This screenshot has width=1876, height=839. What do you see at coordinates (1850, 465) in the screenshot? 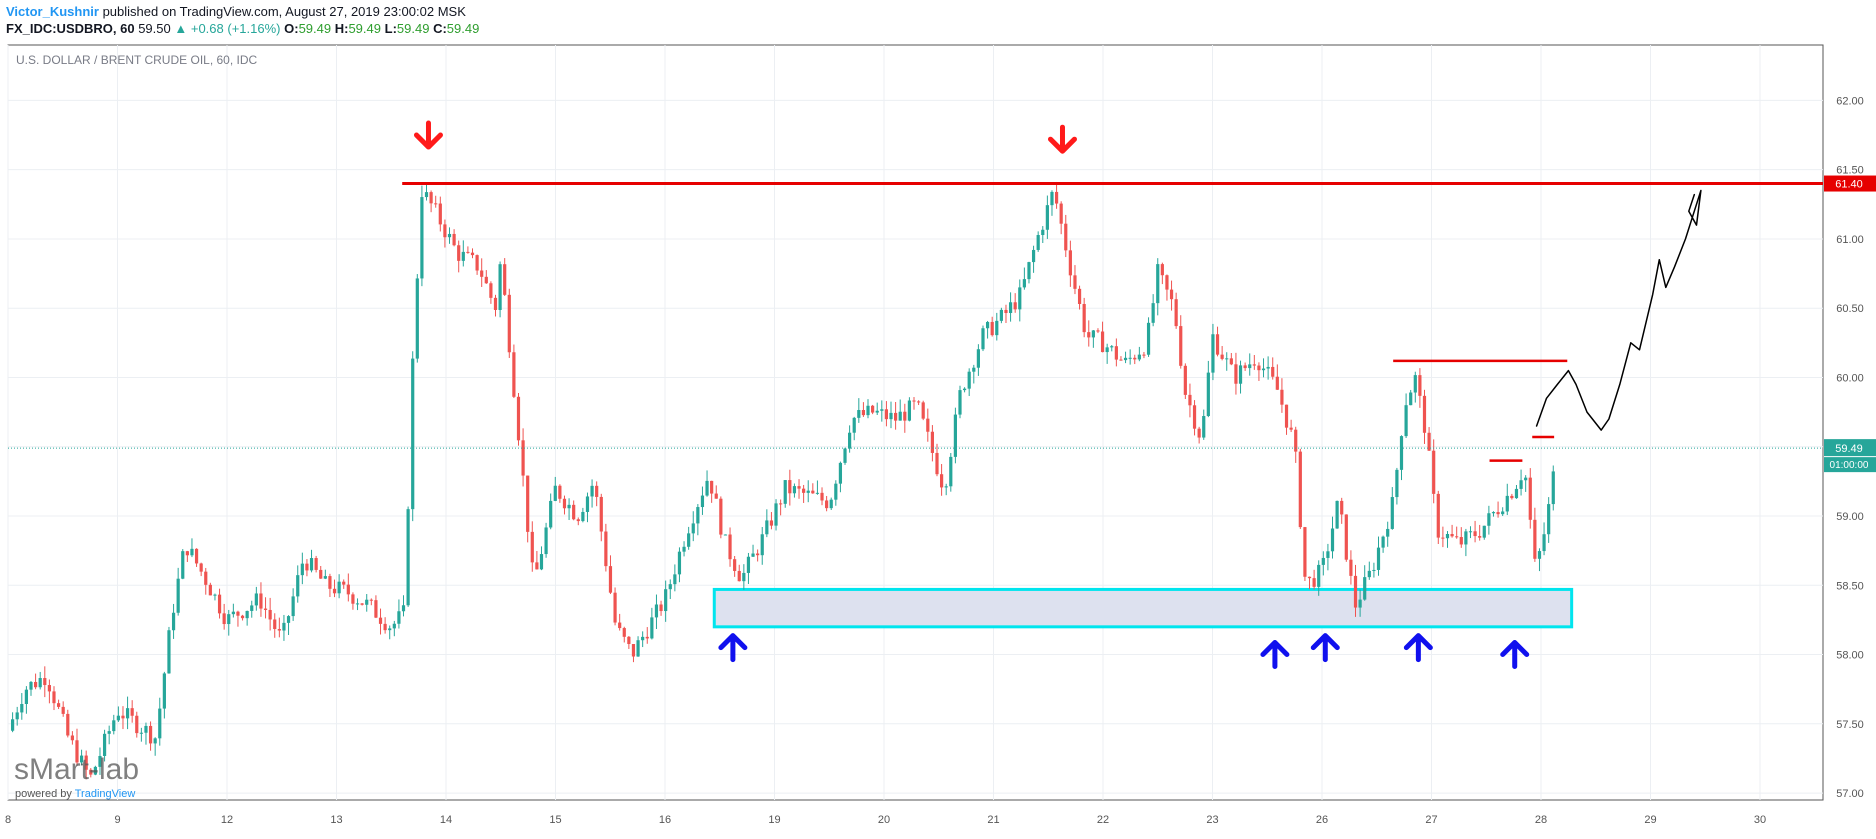
I see `countdown-tag` at bounding box center [1850, 465].